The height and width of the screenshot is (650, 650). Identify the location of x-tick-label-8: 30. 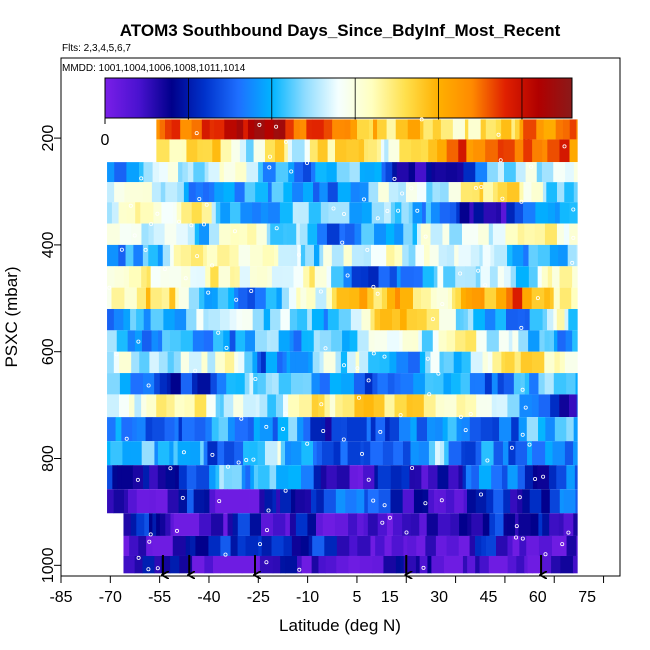
(439, 597).